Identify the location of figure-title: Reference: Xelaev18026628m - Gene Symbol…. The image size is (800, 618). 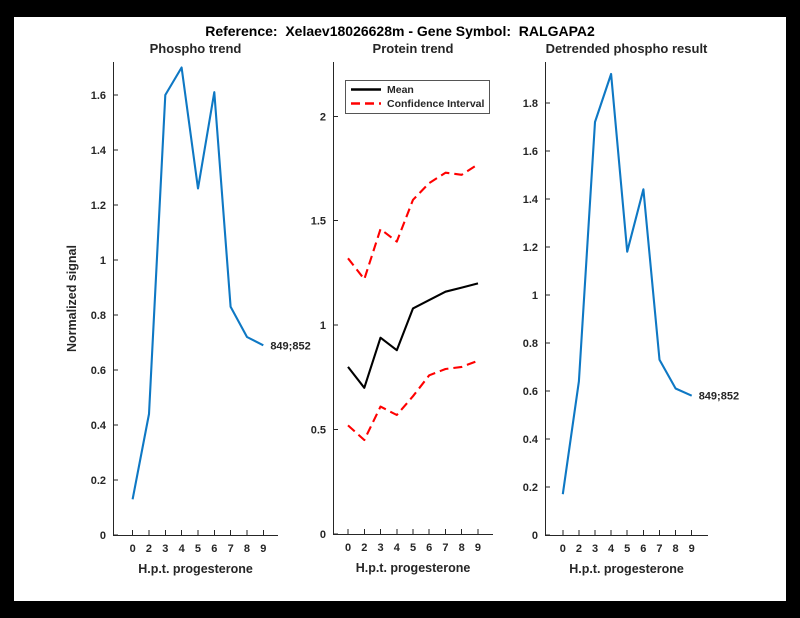
(400, 31).